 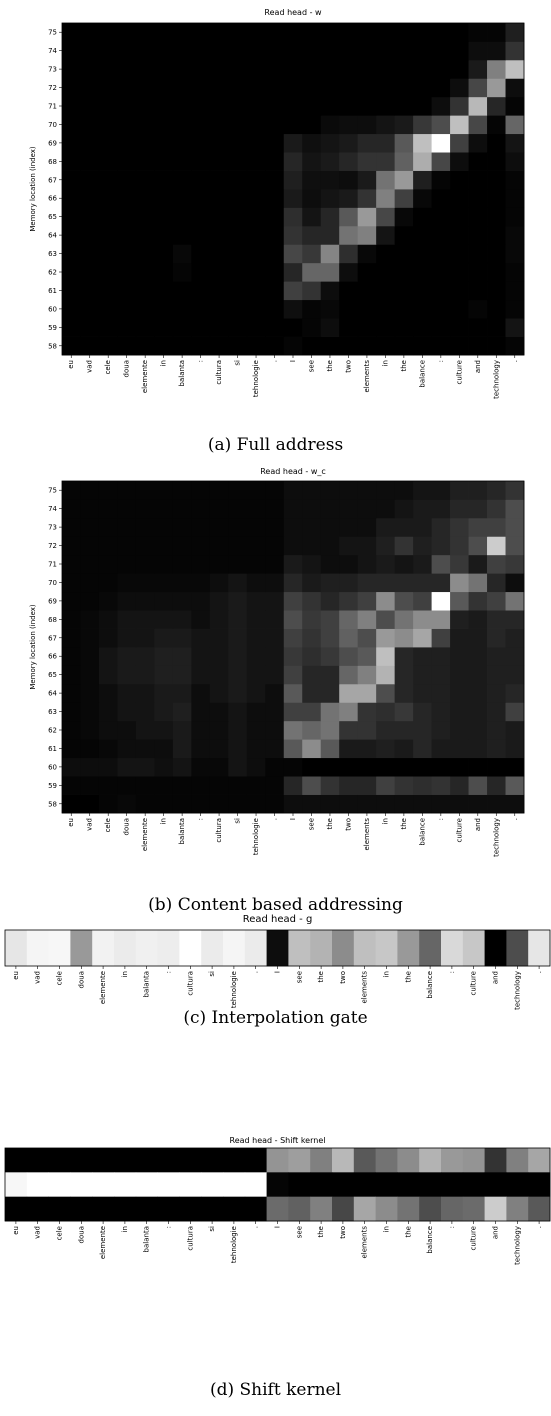 I want to click on x-tick-label: ., so click(x=539, y=972).